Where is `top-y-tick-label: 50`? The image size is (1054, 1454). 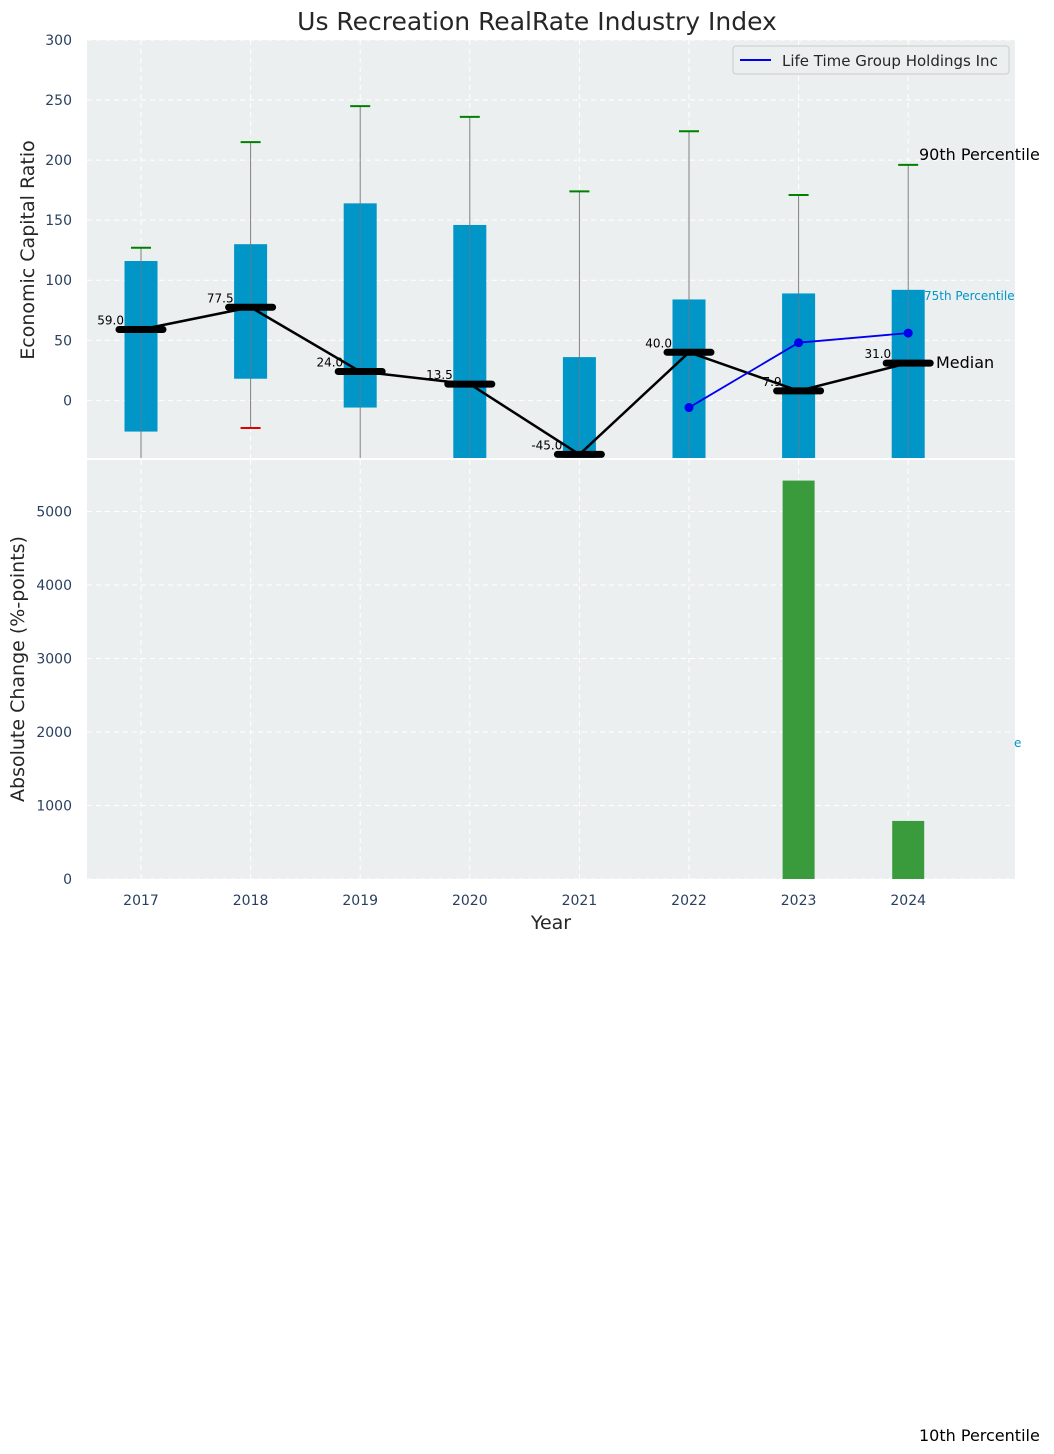
top-y-tick-label: 50 is located at coordinates (63, 341).